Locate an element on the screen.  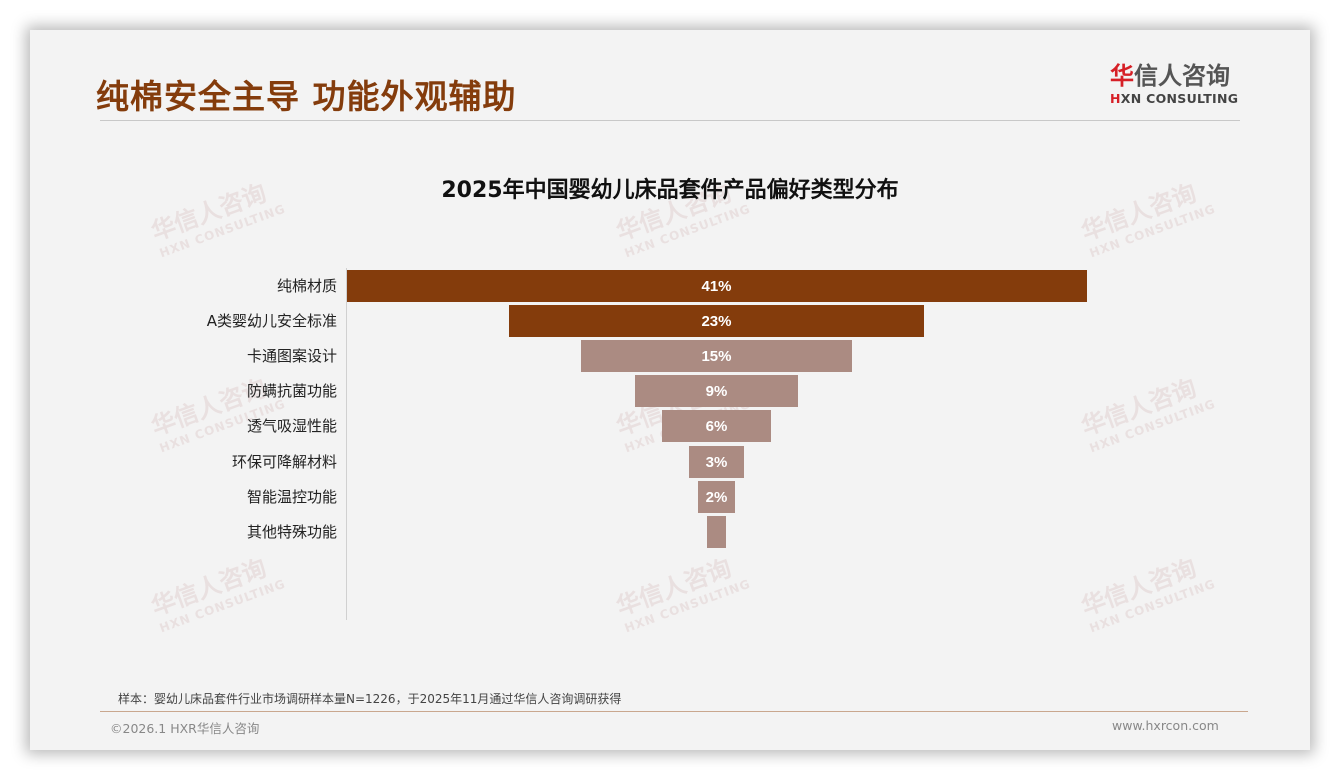
funnel-bar: 41% is located at coordinates (716, 286).